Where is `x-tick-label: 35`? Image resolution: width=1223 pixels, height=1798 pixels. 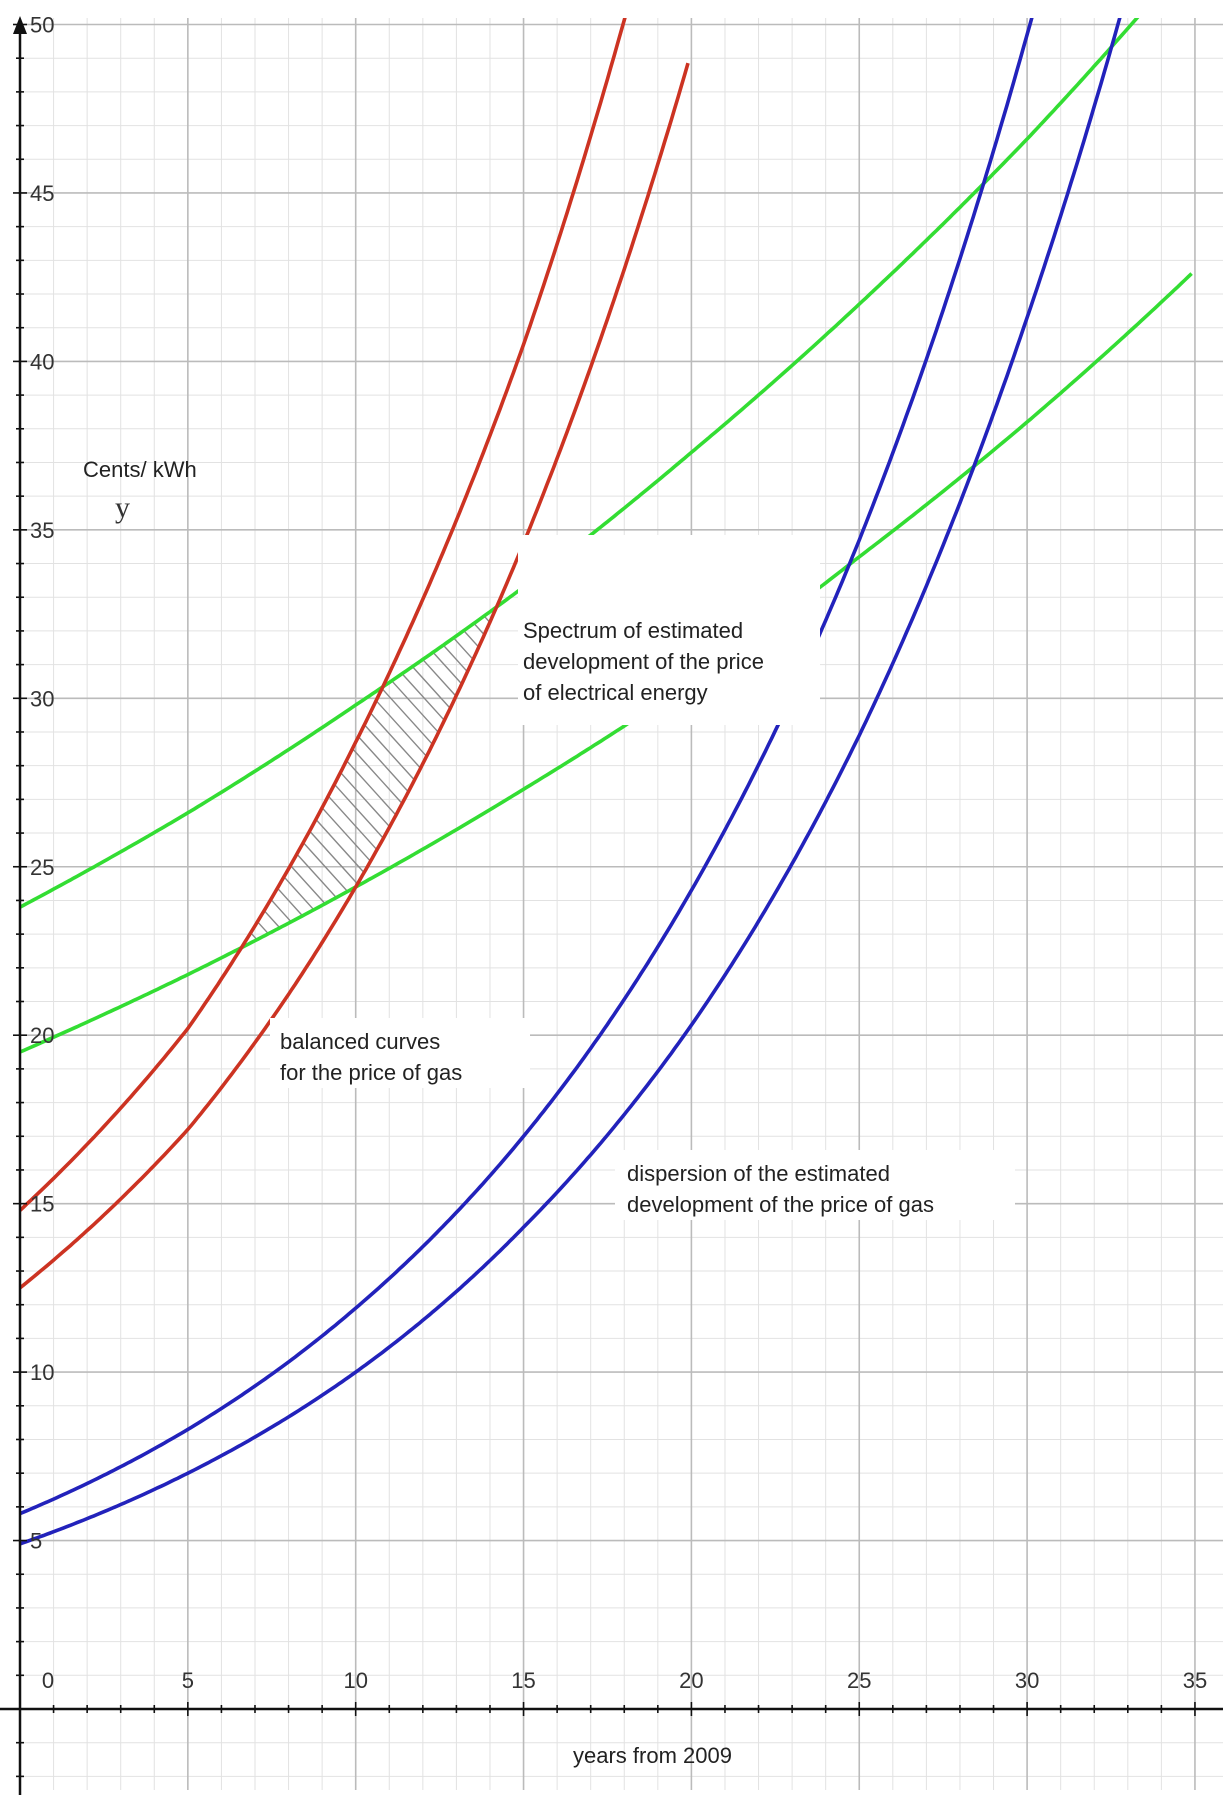
x-tick-label: 35 is located at coordinates (1195, 1680).